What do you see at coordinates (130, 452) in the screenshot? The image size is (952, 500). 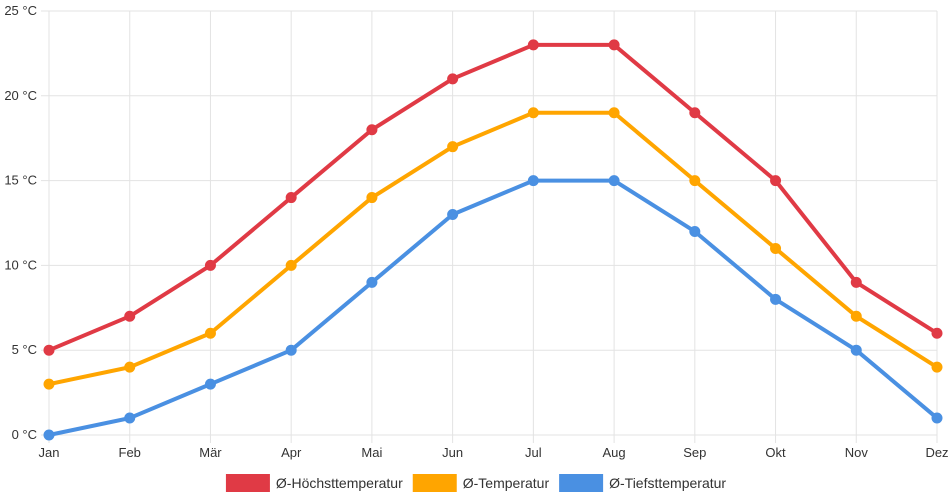 I see `x-tick-label: Feb` at bounding box center [130, 452].